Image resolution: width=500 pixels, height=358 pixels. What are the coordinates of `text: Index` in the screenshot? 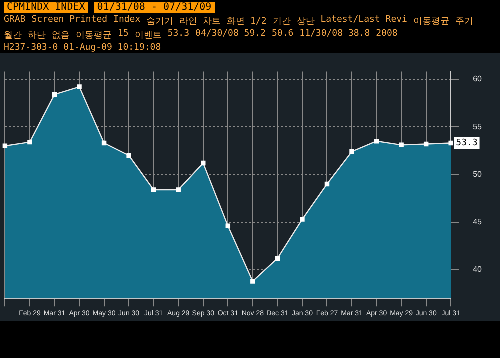 It's located at (127, 21).